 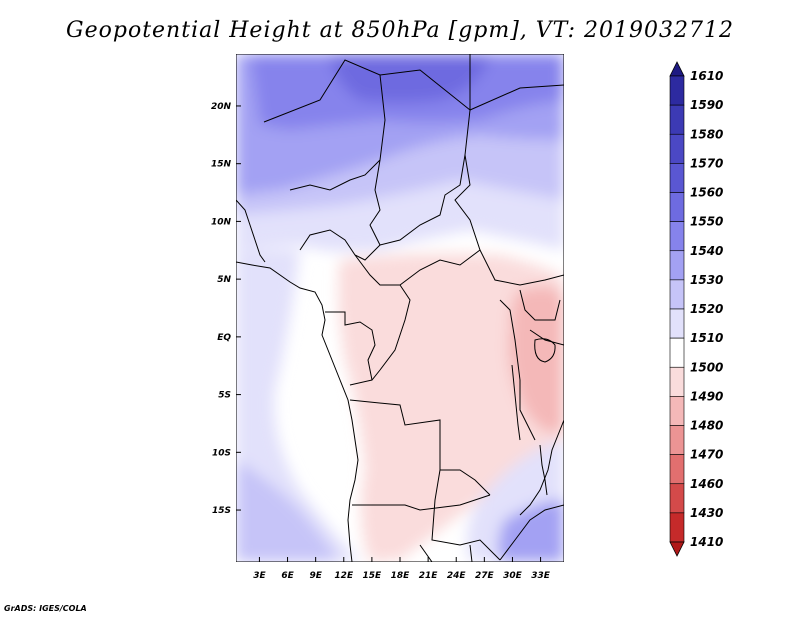 What do you see at coordinates (706, 513) in the screenshot?
I see `colorbar-level-label: 1430` at bounding box center [706, 513].